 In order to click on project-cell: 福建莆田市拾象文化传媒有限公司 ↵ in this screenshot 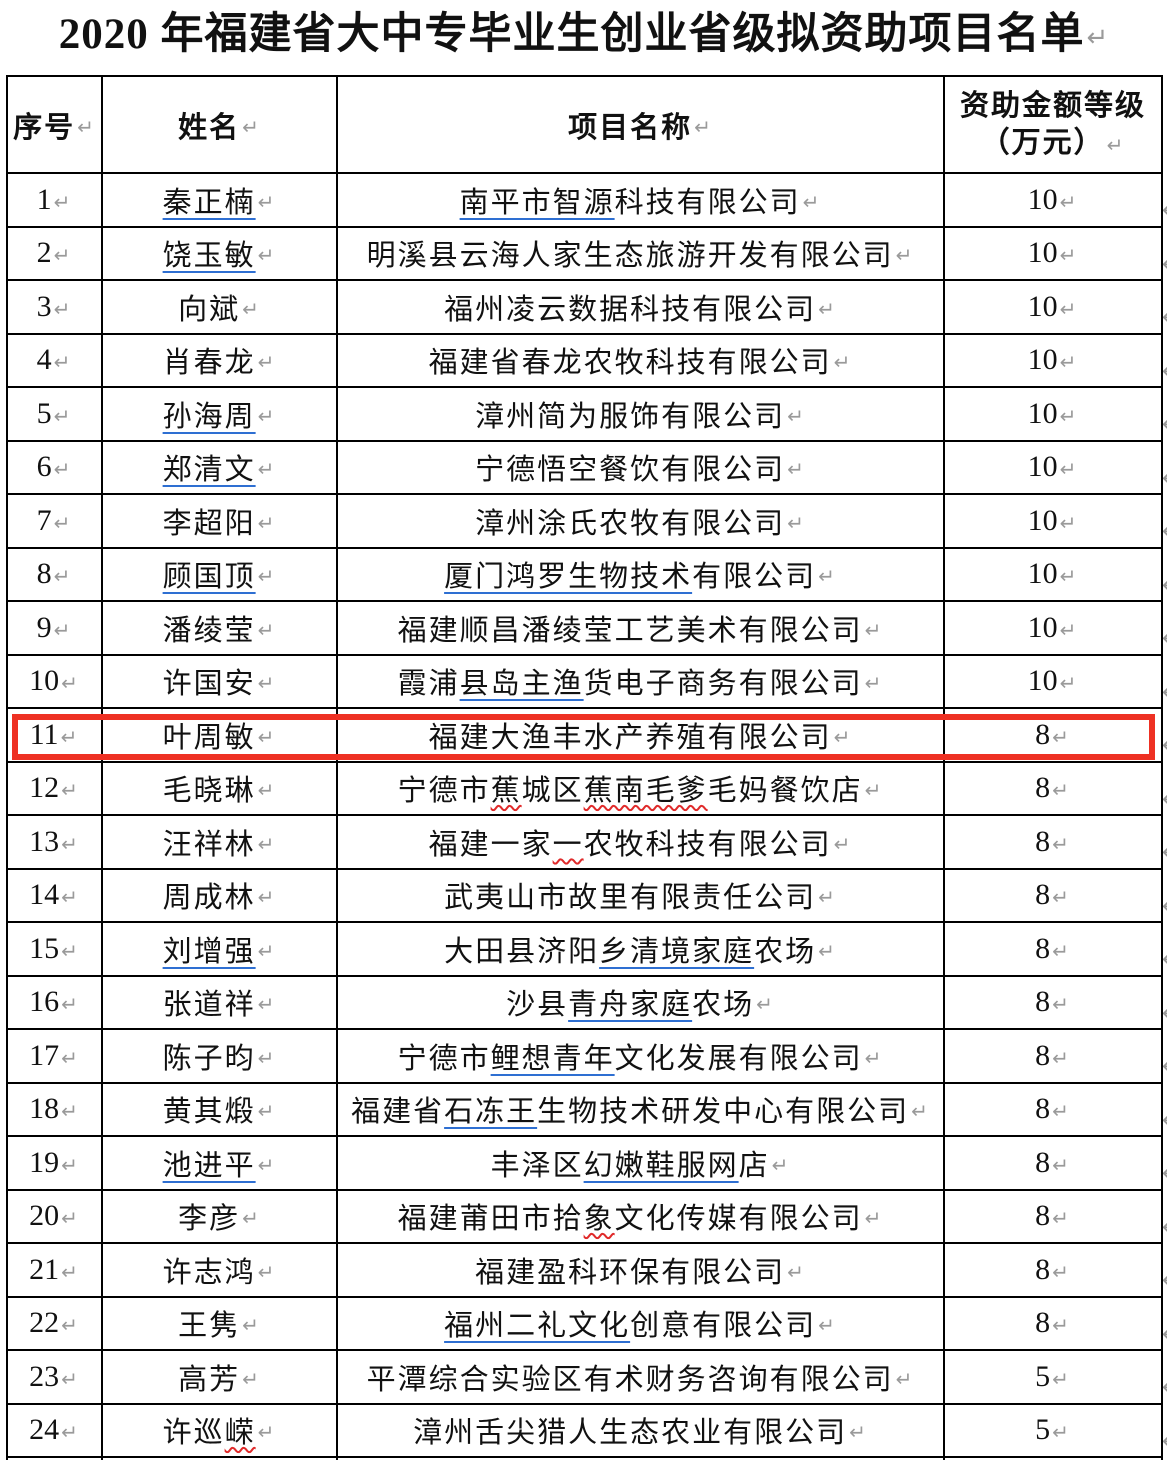, I will do `click(641, 1217)`.